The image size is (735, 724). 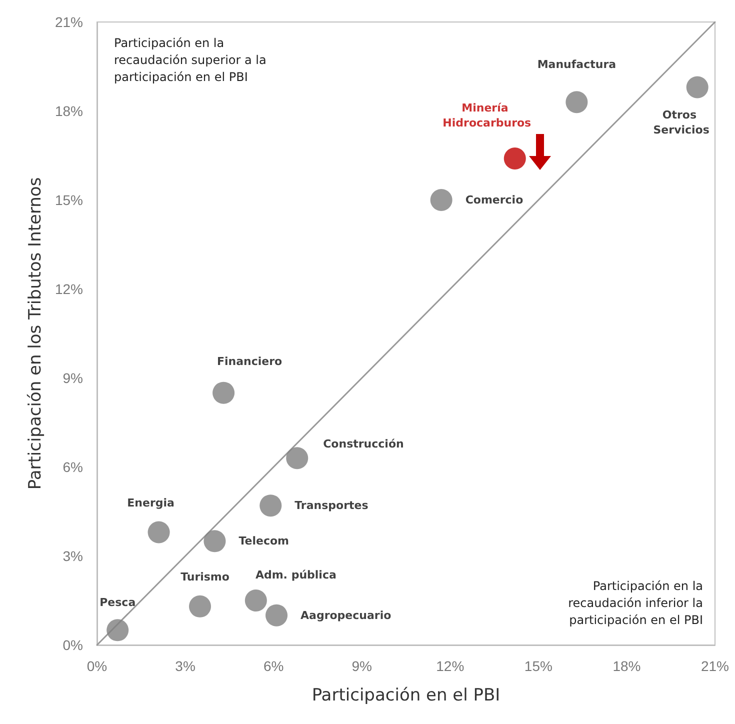 I want to click on x-tick-label: 18%, so click(x=626, y=666).